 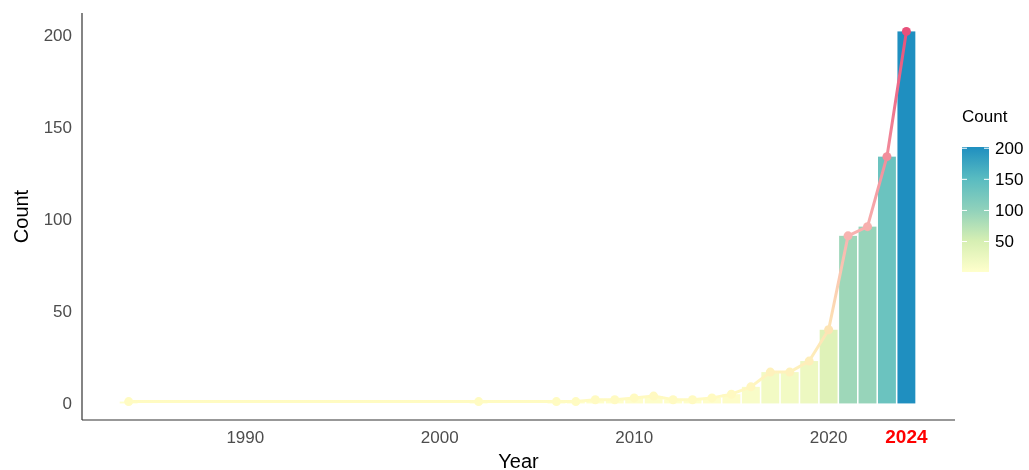 What do you see at coordinates (67, 404) in the screenshot?
I see `y-tick-label: 0` at bounding box center [67, 404].